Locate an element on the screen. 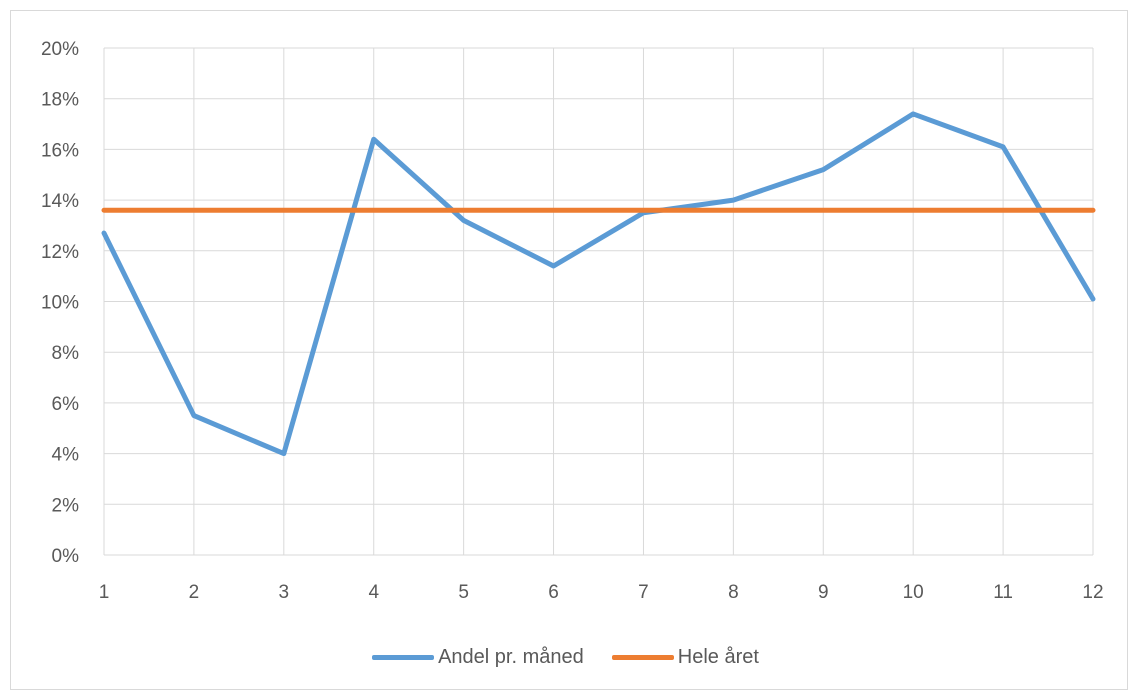 The width and height of the screenshot is (1131, 692). y-axis-tick-labels: 0% 2% 4% 6% 8% 10% 12% 14% 16% 18% 20% is located at coordinates (60, 303).